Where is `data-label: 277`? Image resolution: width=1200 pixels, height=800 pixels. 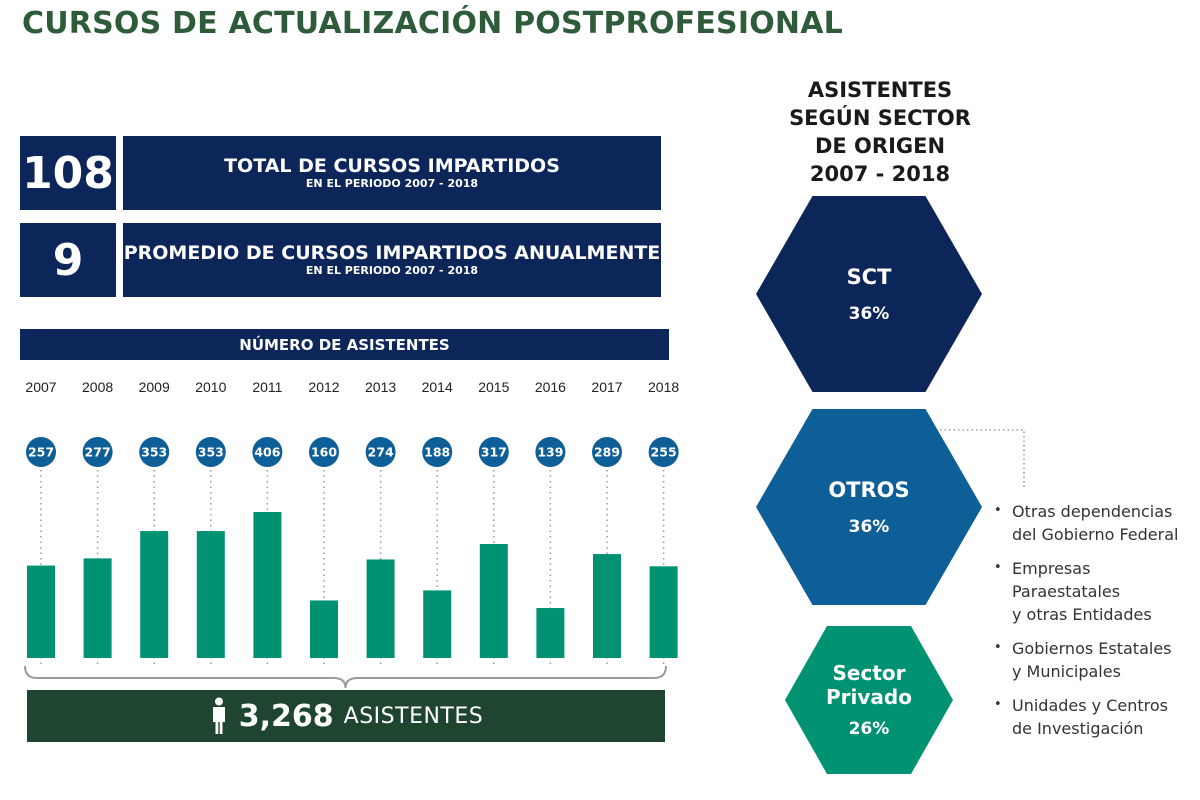 data-label: 277 is located at coordinates (98, 452).